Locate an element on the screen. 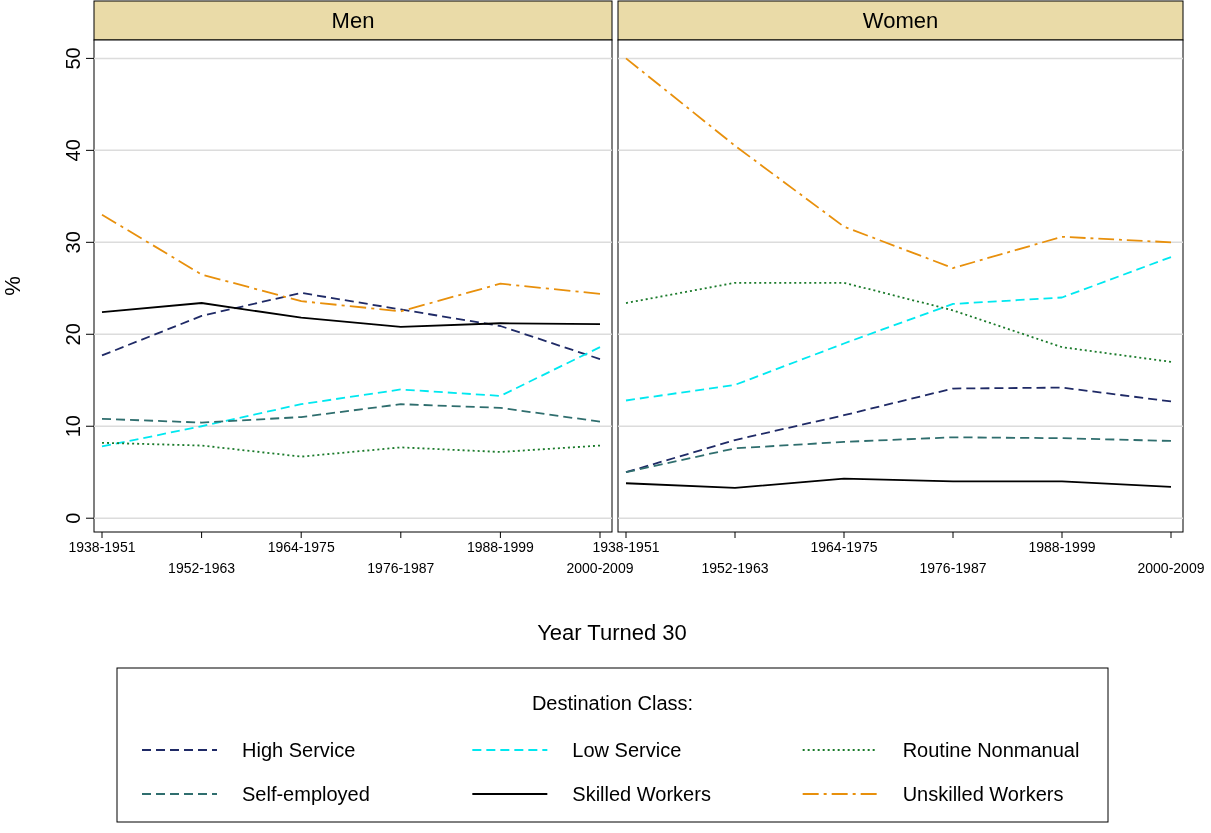  legend-label: Low Service is located at coordinates (627, 750).